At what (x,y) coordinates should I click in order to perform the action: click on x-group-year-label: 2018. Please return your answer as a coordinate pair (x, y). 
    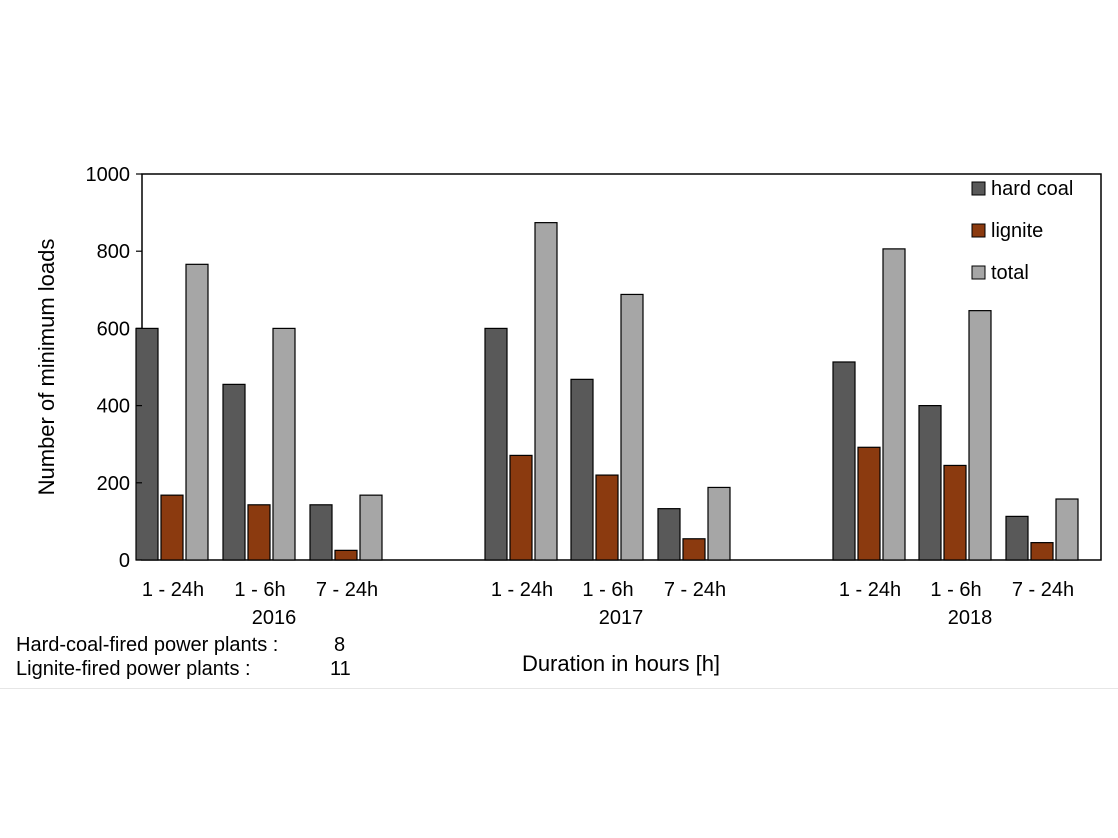
    Looking at the image, I should click on (970, 618).